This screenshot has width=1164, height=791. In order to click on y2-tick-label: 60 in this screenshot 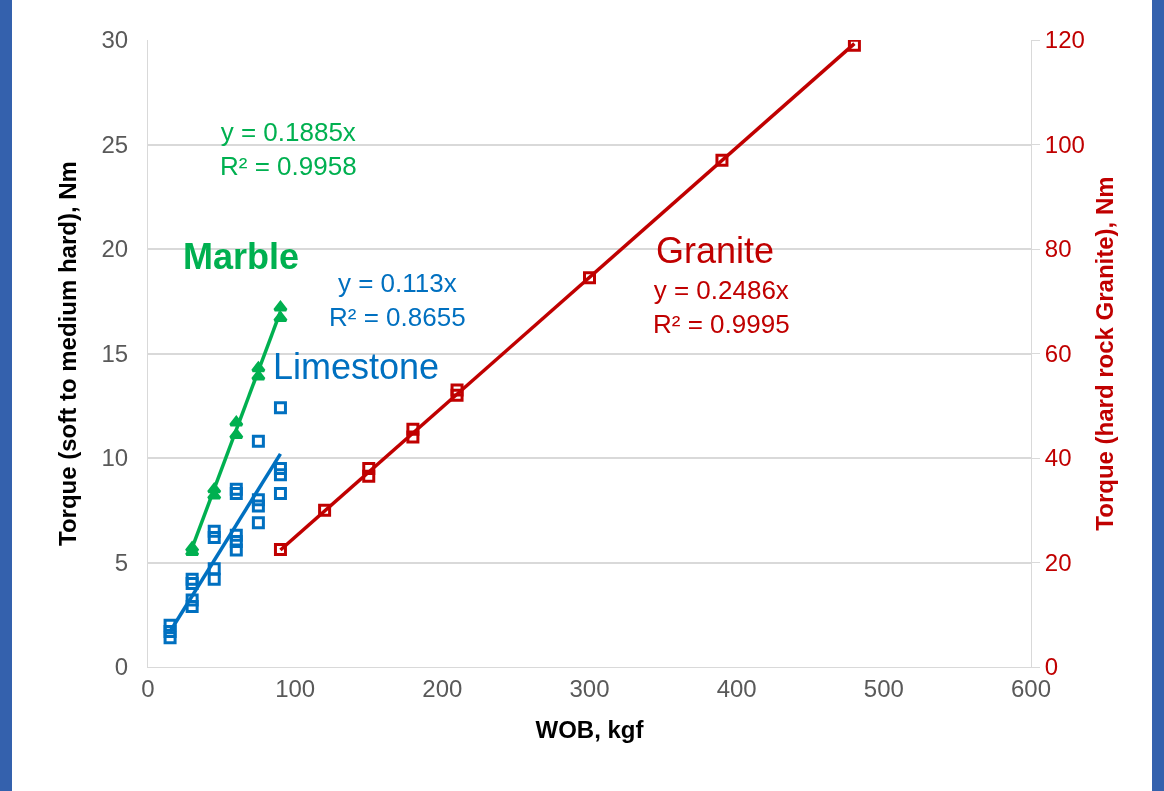, I will do `click(1058, 353)`.